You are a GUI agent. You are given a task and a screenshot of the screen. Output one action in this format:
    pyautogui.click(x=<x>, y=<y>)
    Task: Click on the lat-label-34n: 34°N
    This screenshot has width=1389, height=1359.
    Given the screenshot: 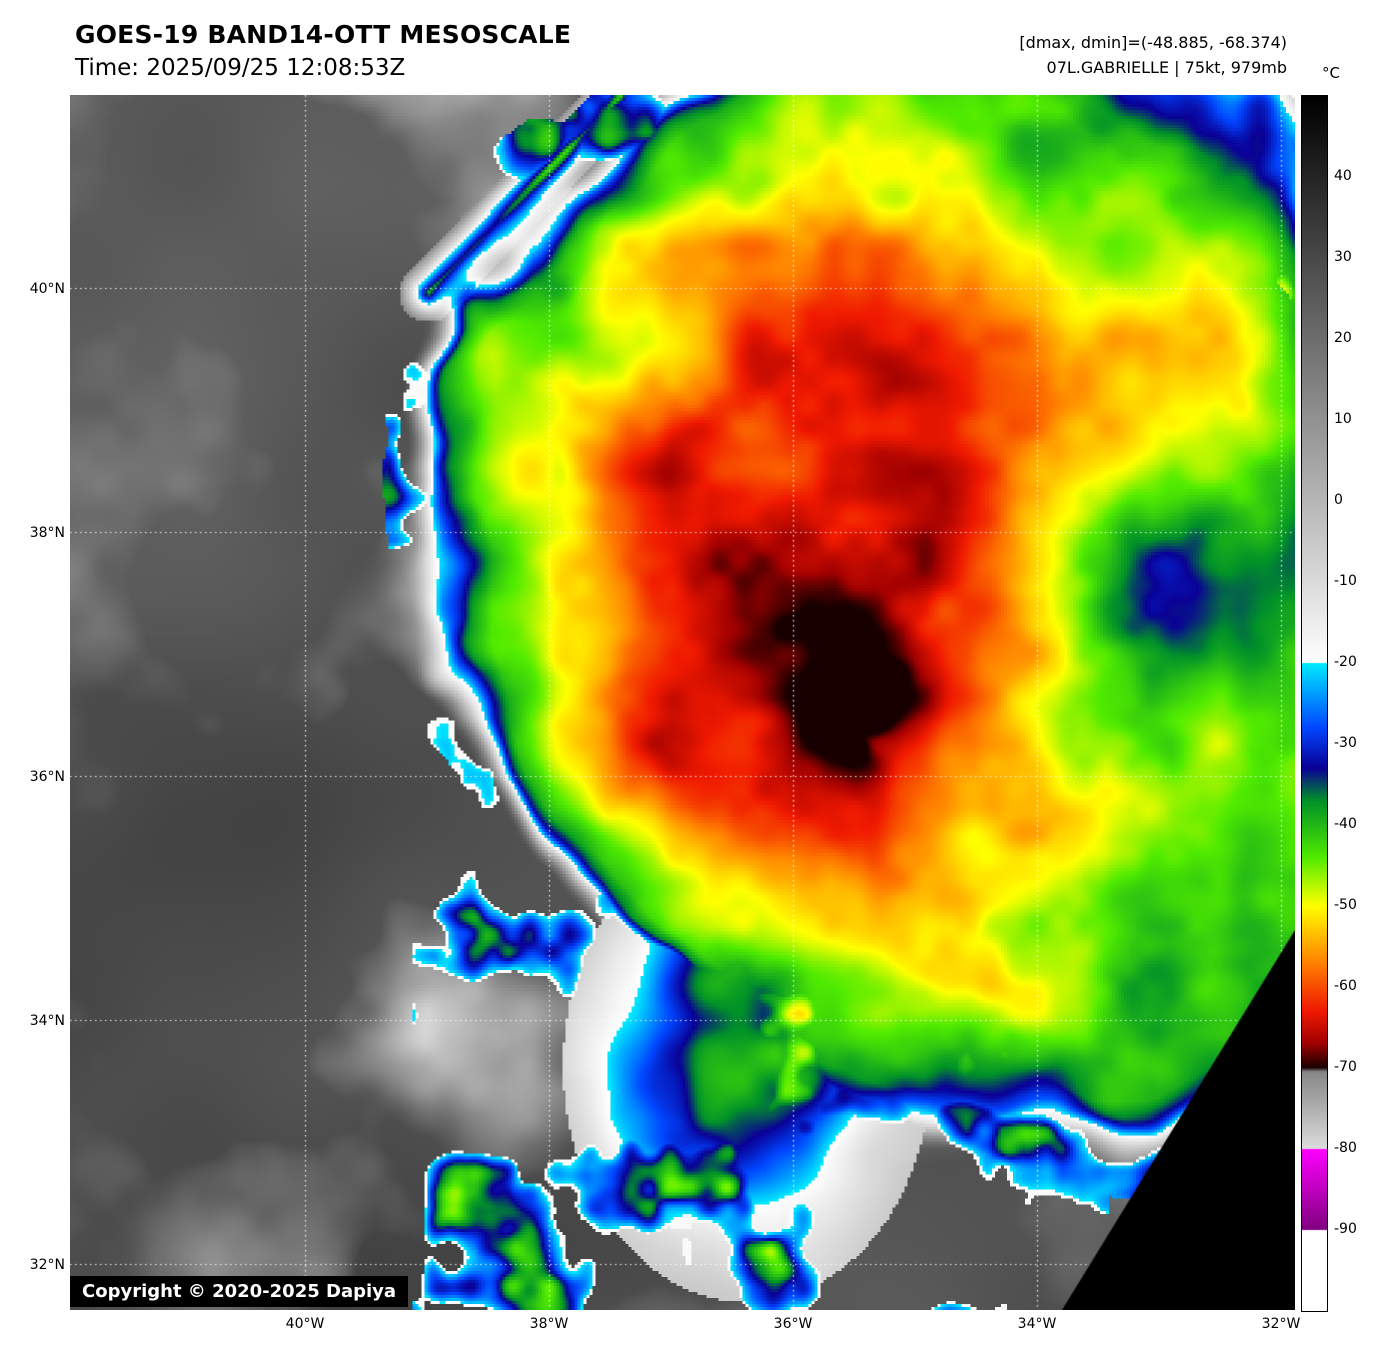 What is the action you would take?
    pyautogui.click(x=47, y=1021)
    